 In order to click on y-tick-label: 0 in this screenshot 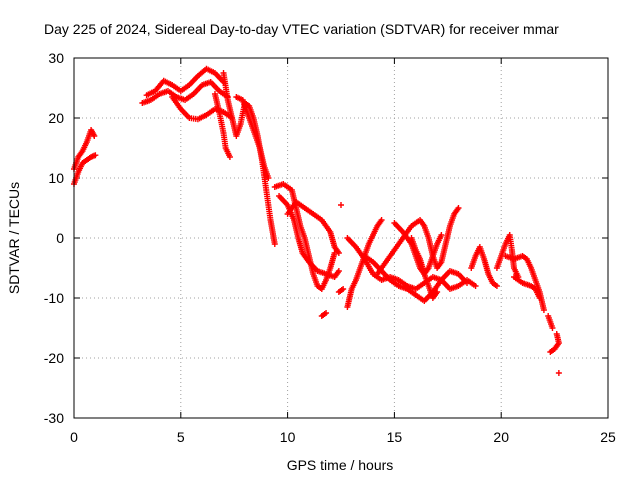, I will do `click(60, 238)`.